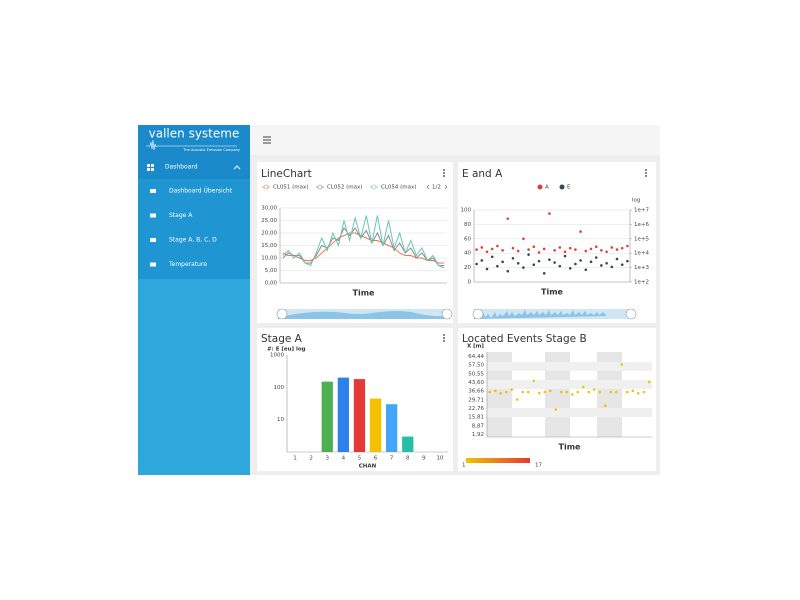 This screenshot has width=800, height=600. What do you see at coordinates (191, 145) in the screenshot?
I see `logo-wave` at bounding box center [191, 145].